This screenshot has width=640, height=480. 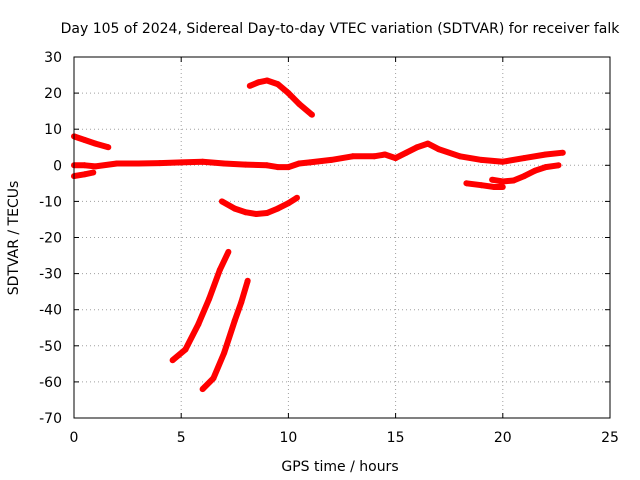 What do you see at coordinates (288, 438) in the screenshot?
I see `x-tick-label: 10` at bounding box center [288, 438].